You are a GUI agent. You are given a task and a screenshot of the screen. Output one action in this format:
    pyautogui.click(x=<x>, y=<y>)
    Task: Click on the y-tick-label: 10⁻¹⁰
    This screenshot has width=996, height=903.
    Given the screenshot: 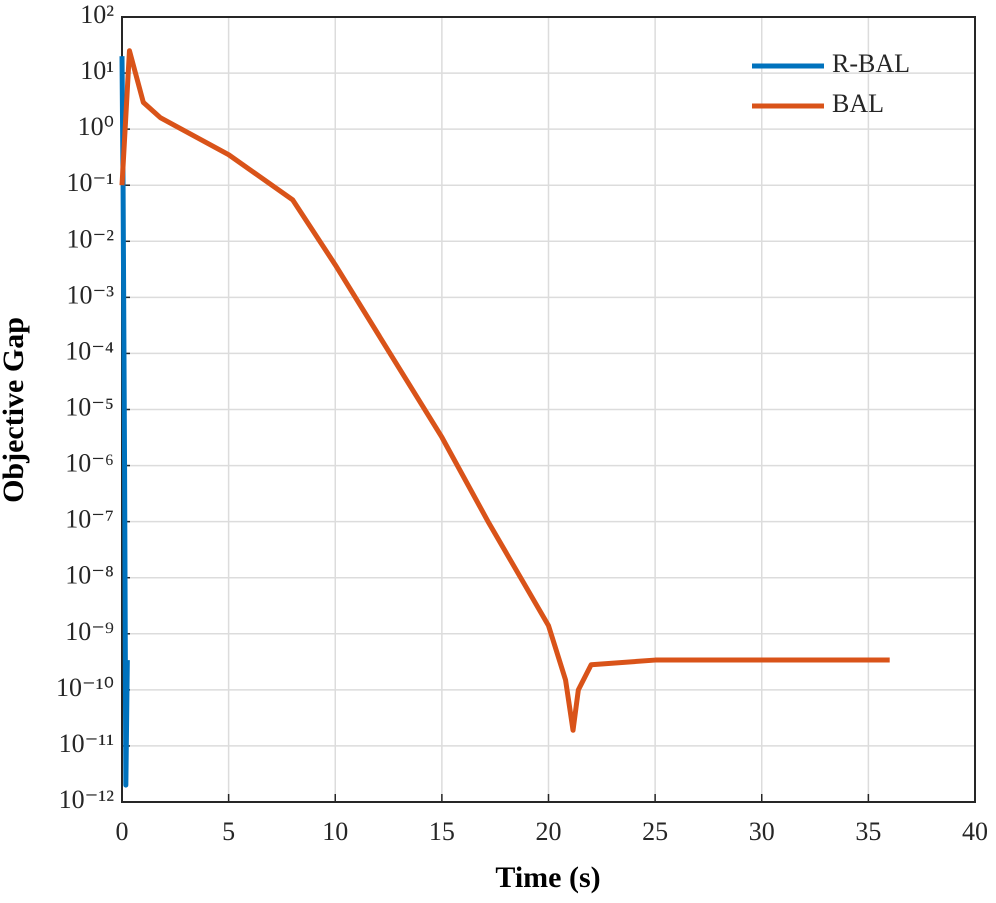 What is the action you would take?
    pyautogui.click(x=85, y=687)
    